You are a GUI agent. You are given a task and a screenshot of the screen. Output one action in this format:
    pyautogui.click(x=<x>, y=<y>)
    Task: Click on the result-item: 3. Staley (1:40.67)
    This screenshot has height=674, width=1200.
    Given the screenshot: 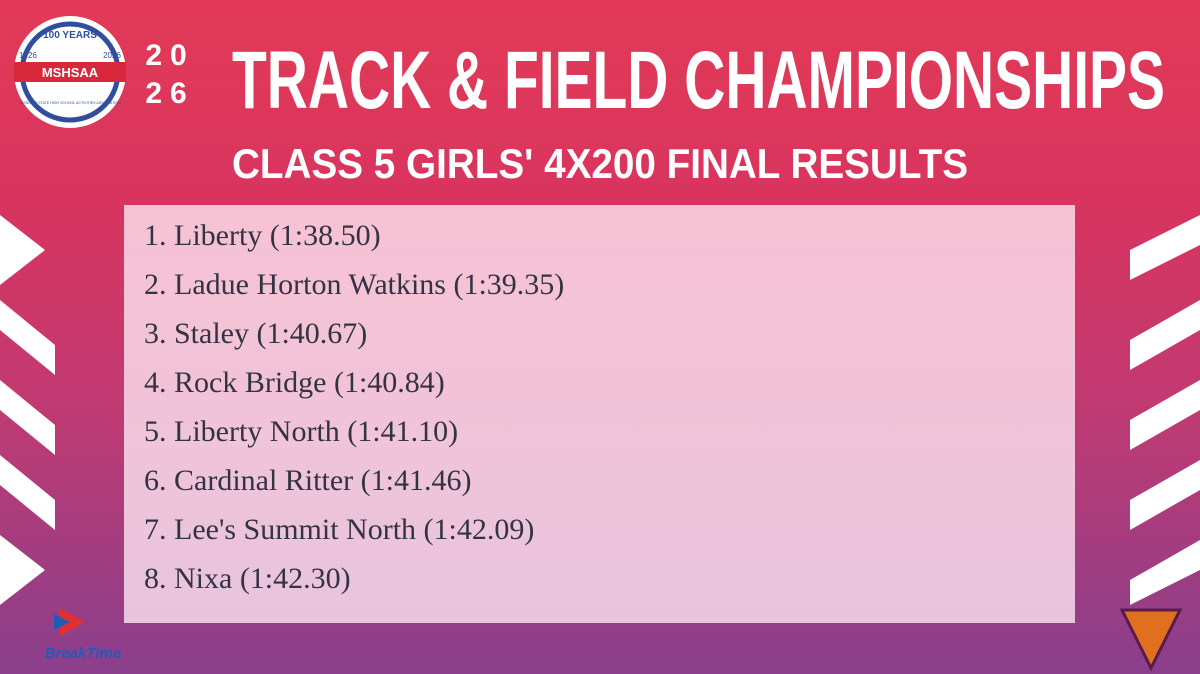 What is the action you would take?
    pyautogui.click(x=256, y=333)
    